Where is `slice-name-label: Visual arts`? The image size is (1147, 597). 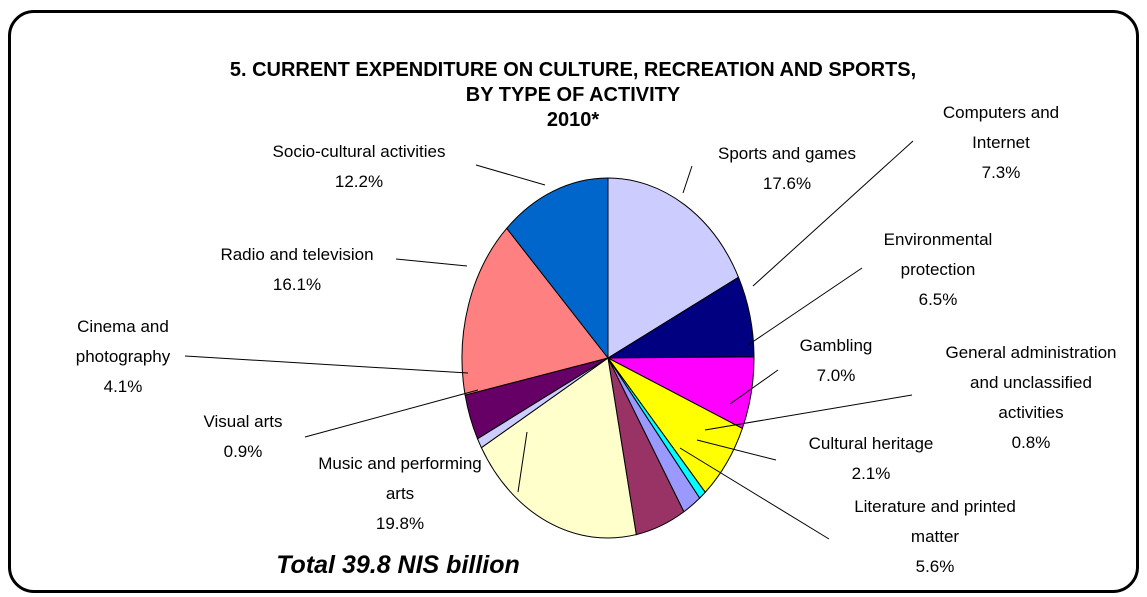 slice-name-label: Visual arts is located at coordinates (242, 421).